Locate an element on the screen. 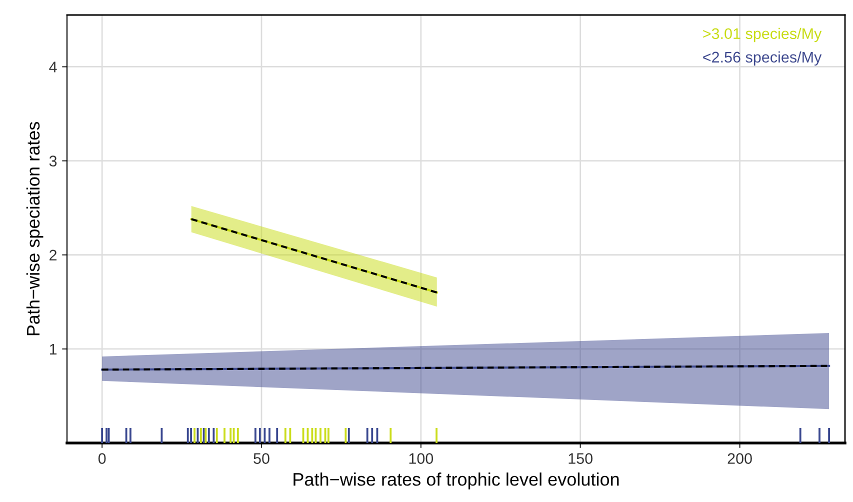  x-tick-label: 100 is located at coordinates (421, 458).